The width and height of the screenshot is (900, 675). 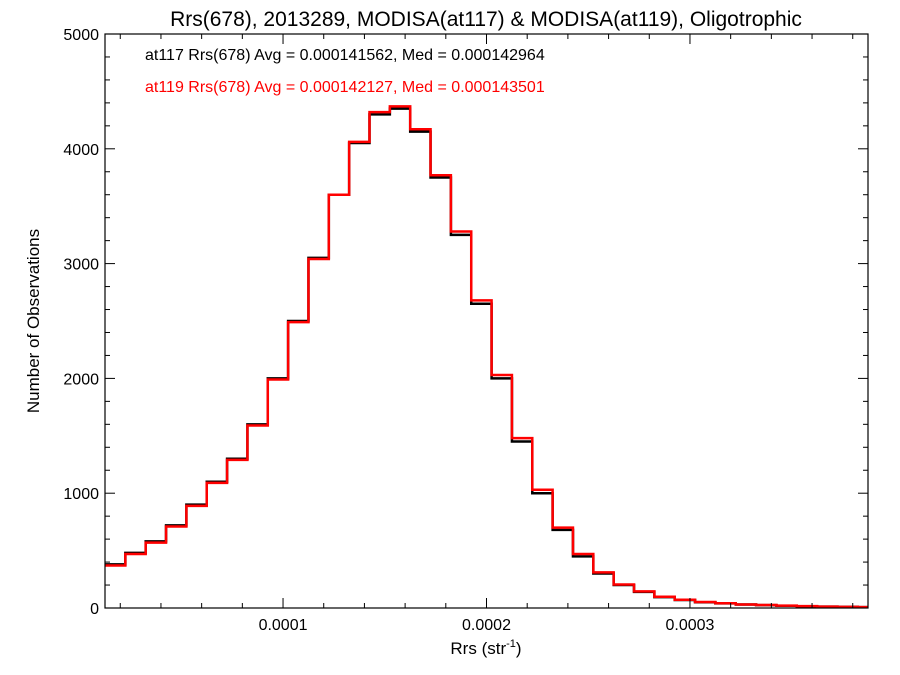 I want to click on y-tick-label: 4000, so click(x=81, y=150).